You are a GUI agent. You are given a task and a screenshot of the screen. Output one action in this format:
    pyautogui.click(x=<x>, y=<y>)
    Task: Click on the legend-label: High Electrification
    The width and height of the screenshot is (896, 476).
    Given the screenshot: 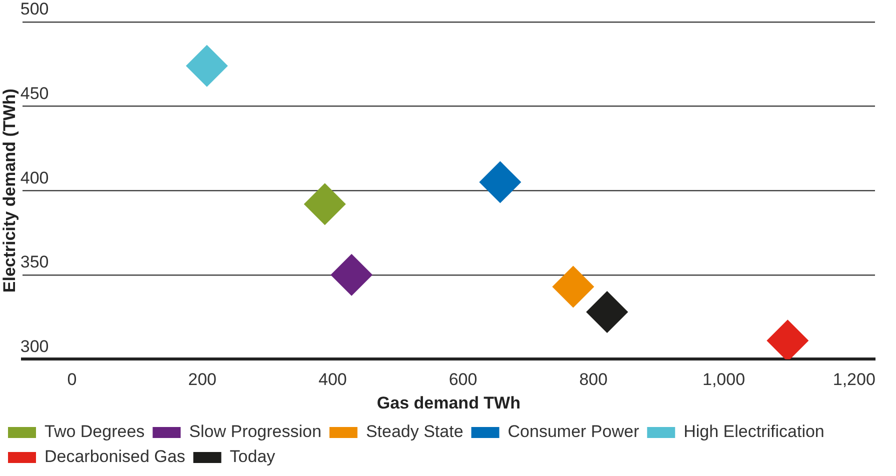 What is the action you would take?
    pyautogui.click(x=754, y=432)
    